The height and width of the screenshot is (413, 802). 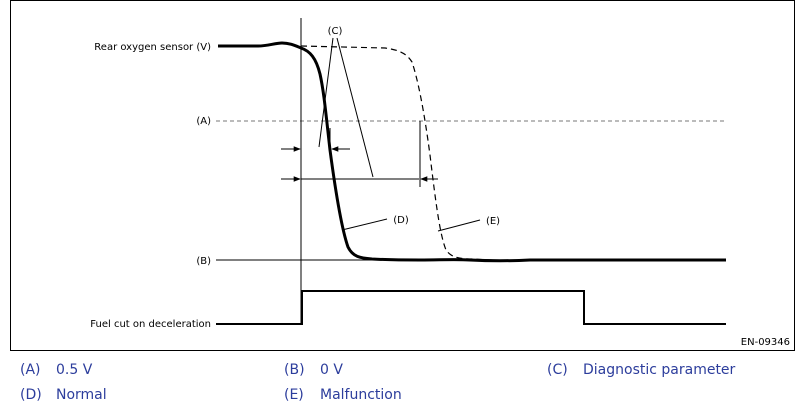 What do you see at coordinates (74, 370) in the screenshot?
I see `legend-text: 0.5 V` at bounding box center [74, 370].